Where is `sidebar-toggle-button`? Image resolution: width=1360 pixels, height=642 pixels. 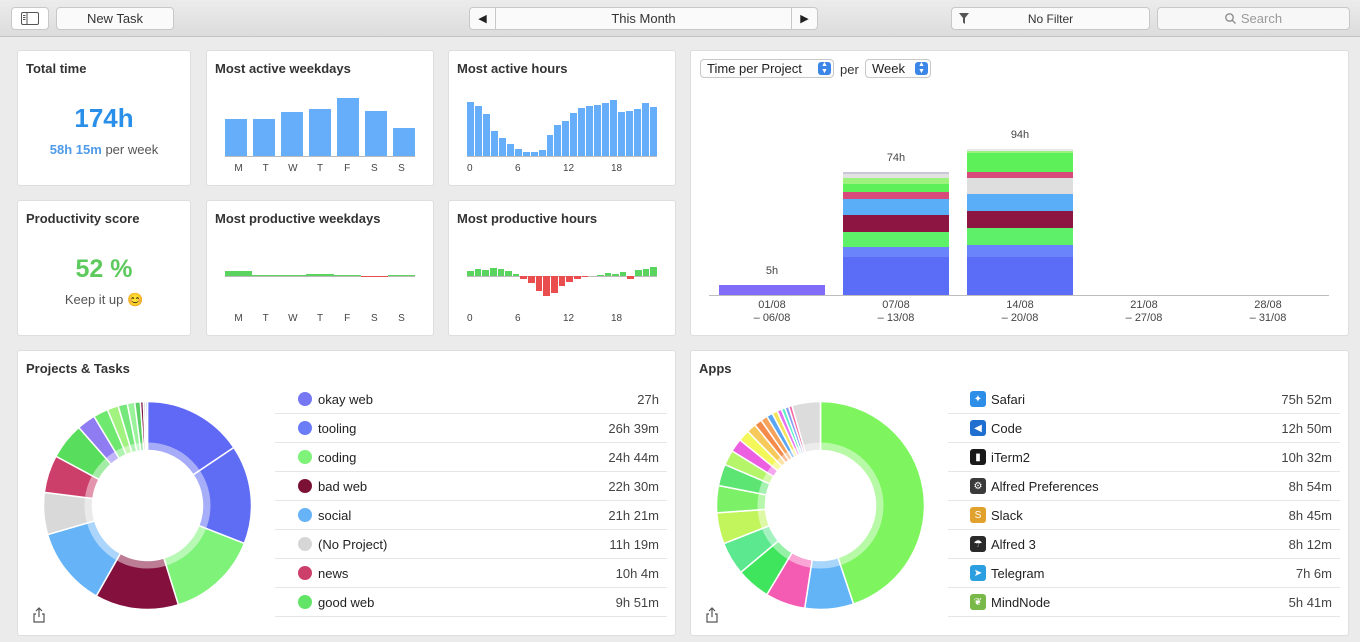 sidebar-toggle-button is located at coordinates (30, 18).